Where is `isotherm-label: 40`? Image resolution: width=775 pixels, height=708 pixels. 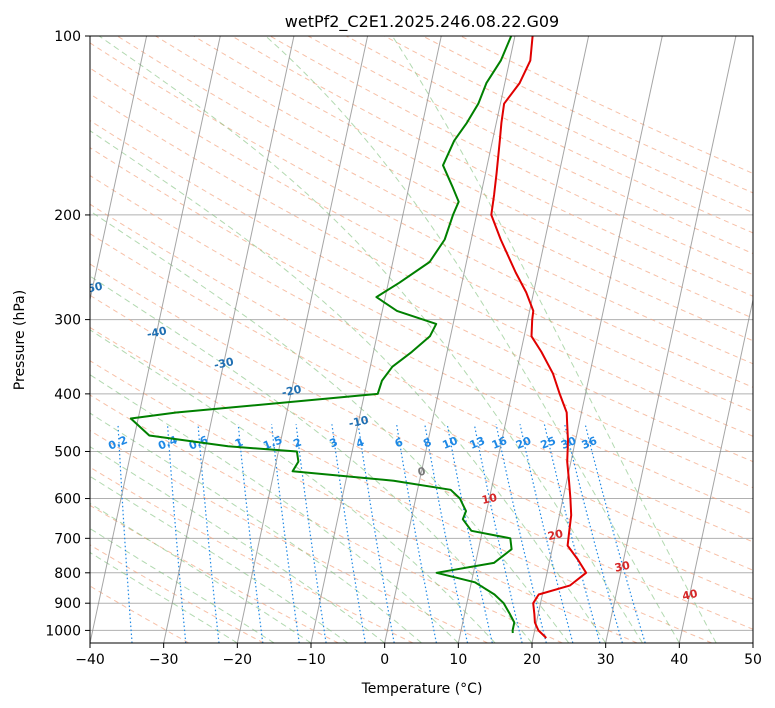
isotherm-label: 40 is located at coordinates (690, 595).